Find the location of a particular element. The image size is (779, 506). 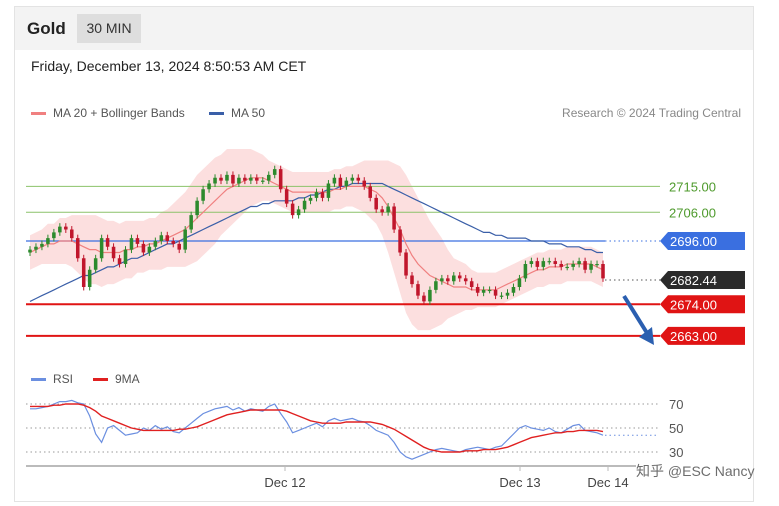

level-label-2696.00: 2696.00 is located at coordinates (693, 241).